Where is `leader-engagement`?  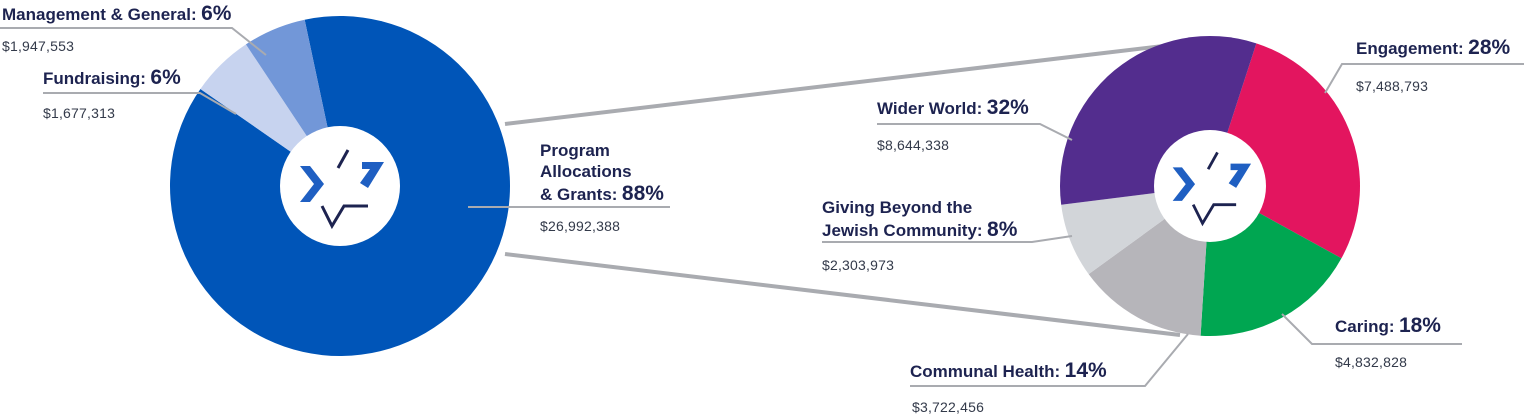 leader-engagement is located at coordinates (1424, 78).